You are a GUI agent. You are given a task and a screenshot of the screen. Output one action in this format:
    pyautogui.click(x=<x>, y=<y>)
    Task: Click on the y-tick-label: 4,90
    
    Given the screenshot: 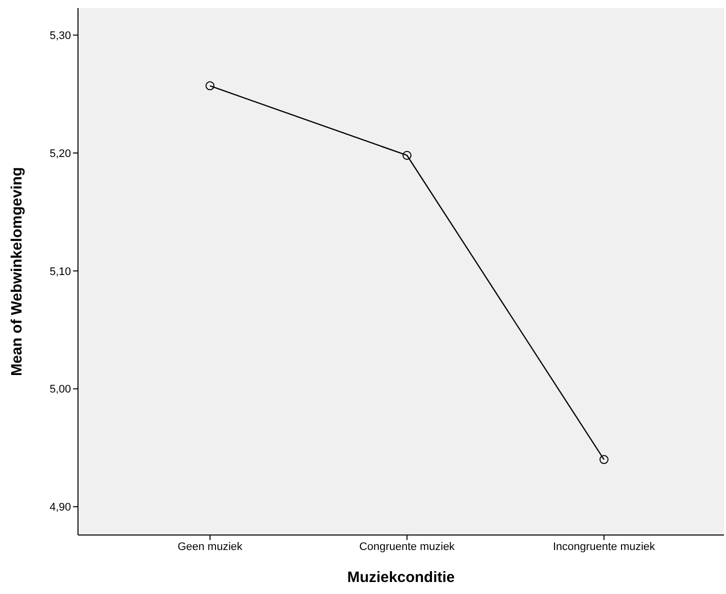 What is the action you would take?
    pyautogui.click(x=60, y=508)
    